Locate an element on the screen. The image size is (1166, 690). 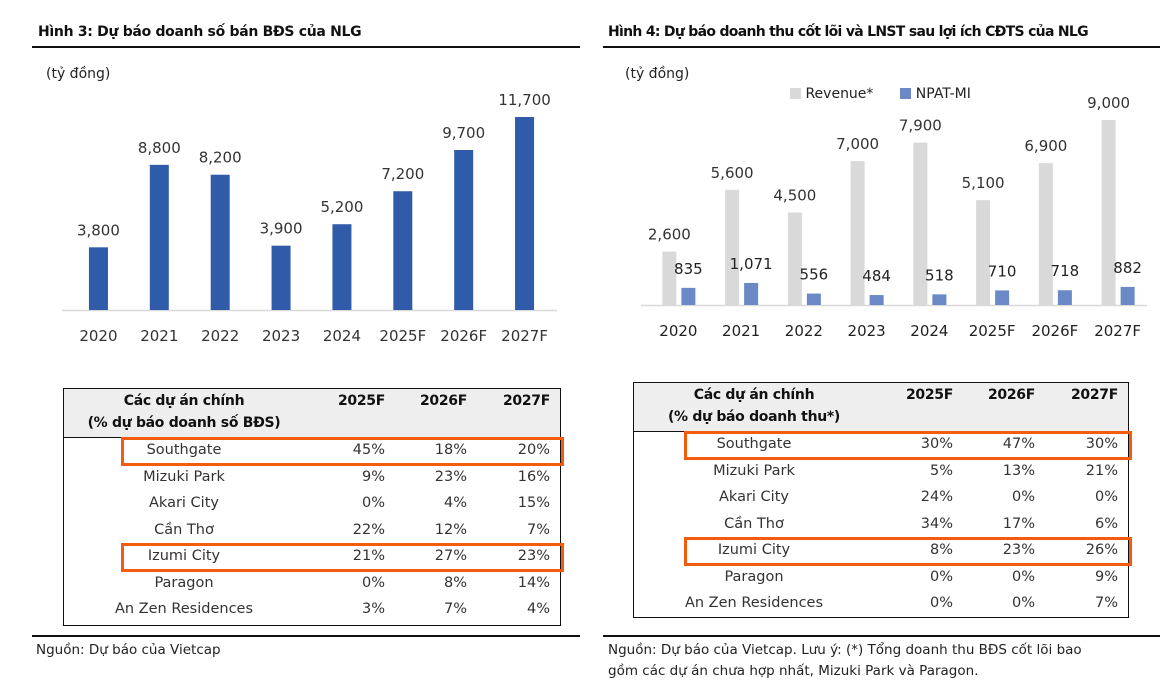
bar-2022 is located at coordinates (220, 242).